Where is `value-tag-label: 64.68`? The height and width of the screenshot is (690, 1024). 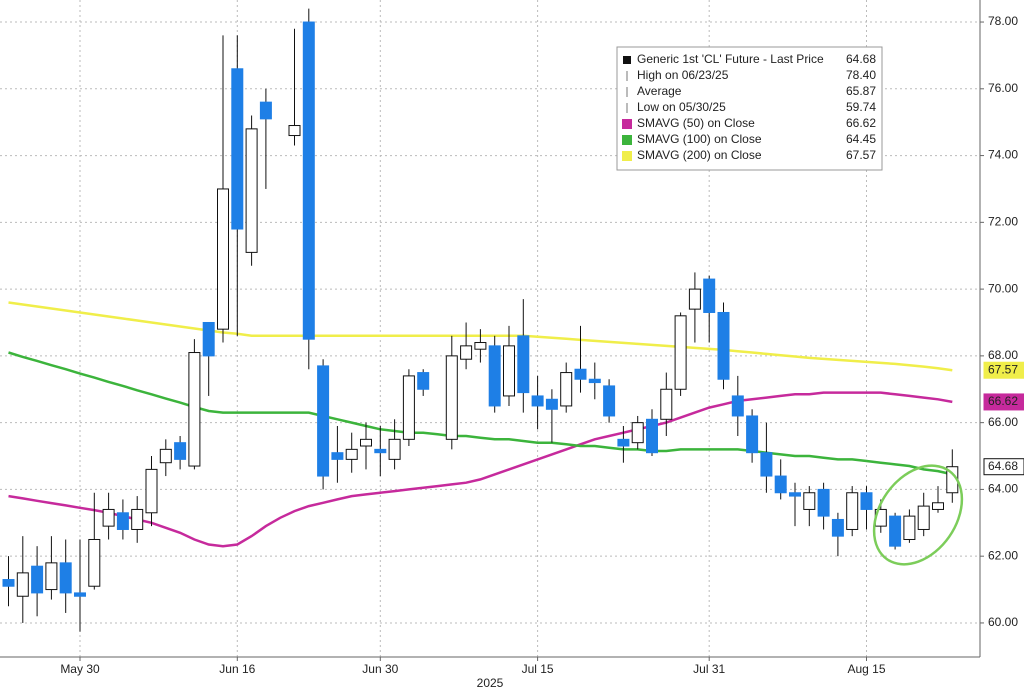
value-tag-label: 64.68 is located at coordinates (1003, 466).